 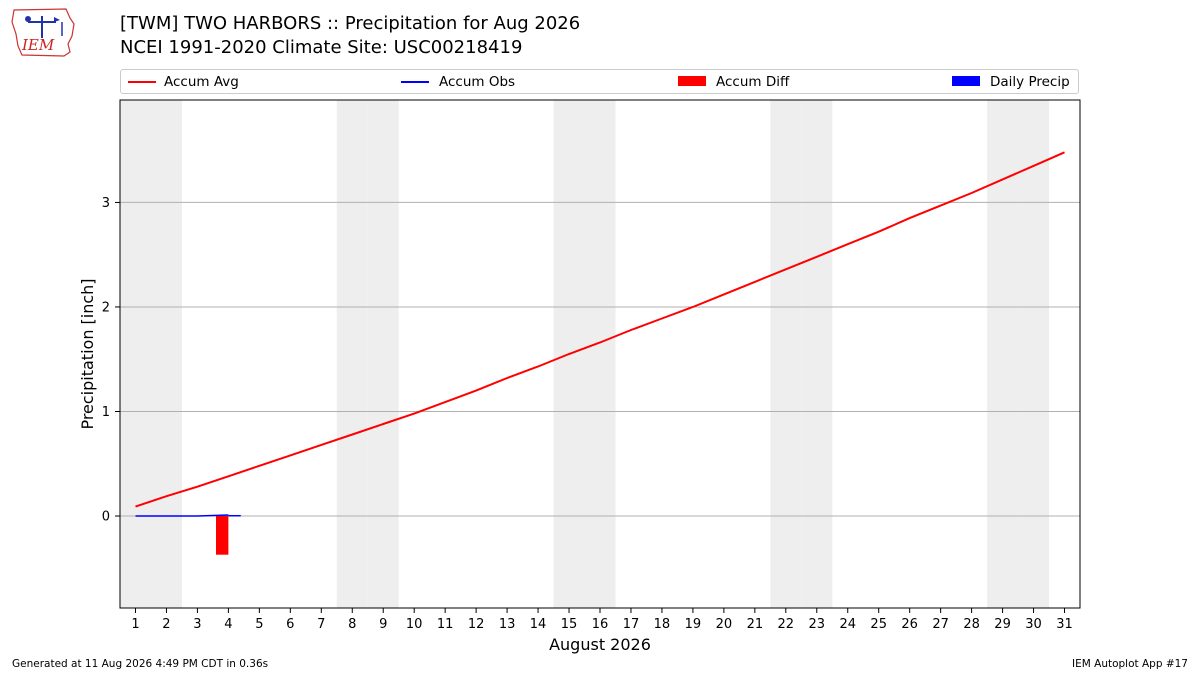 What do you see at coordinates (352, 624) in the screenshot?
I see `x-tick-label: 8` at bounding box center [352, 624].